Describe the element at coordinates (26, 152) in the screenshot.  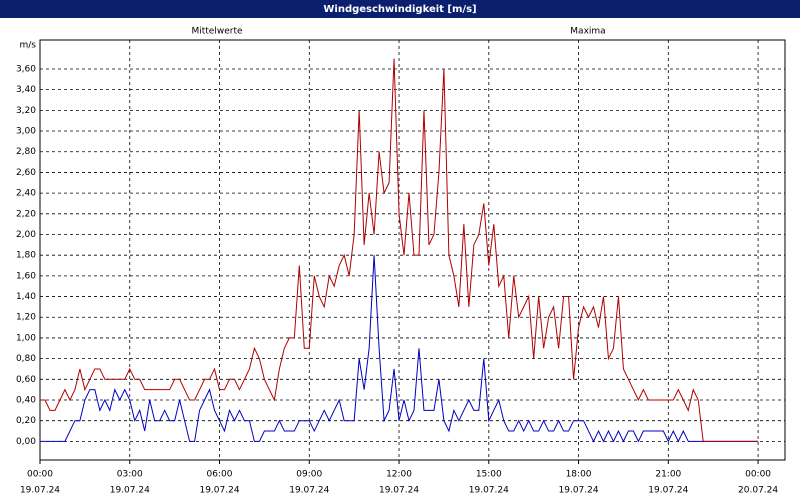
I see `y-tick-label: 2,80` at that location.